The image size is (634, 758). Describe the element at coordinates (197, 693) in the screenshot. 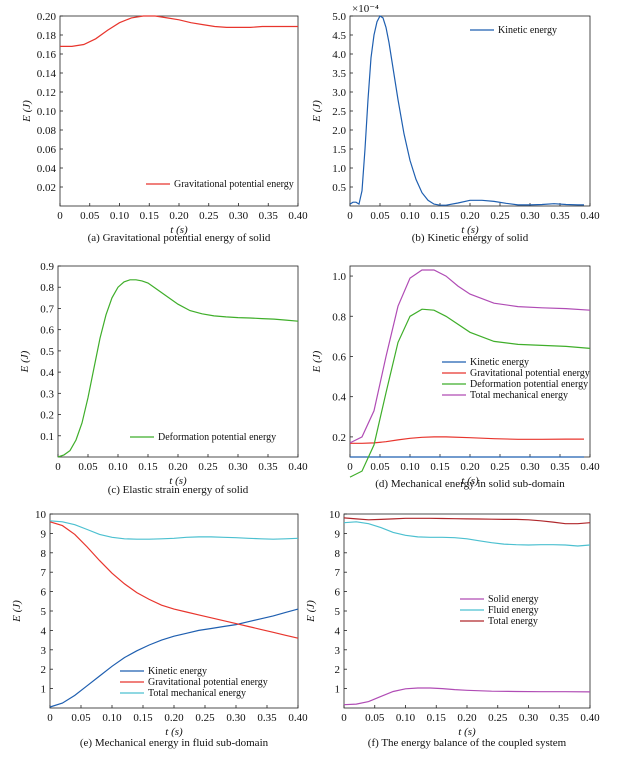

I see `legend-label: Total mechanical energy` at that location.